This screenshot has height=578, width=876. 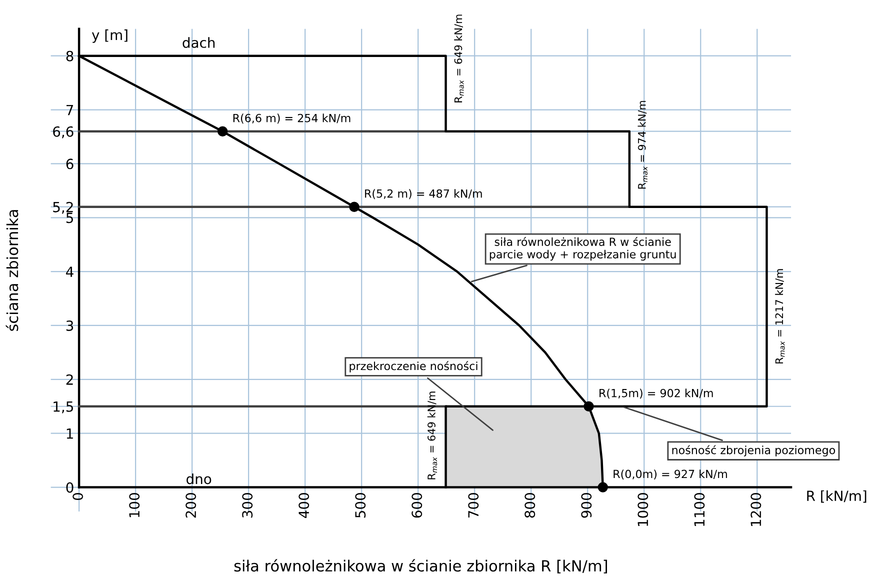 What do you see at coordinates (198, 42) in the screenshot?
I see `annotation: dach` at bounding box center [198, 42].